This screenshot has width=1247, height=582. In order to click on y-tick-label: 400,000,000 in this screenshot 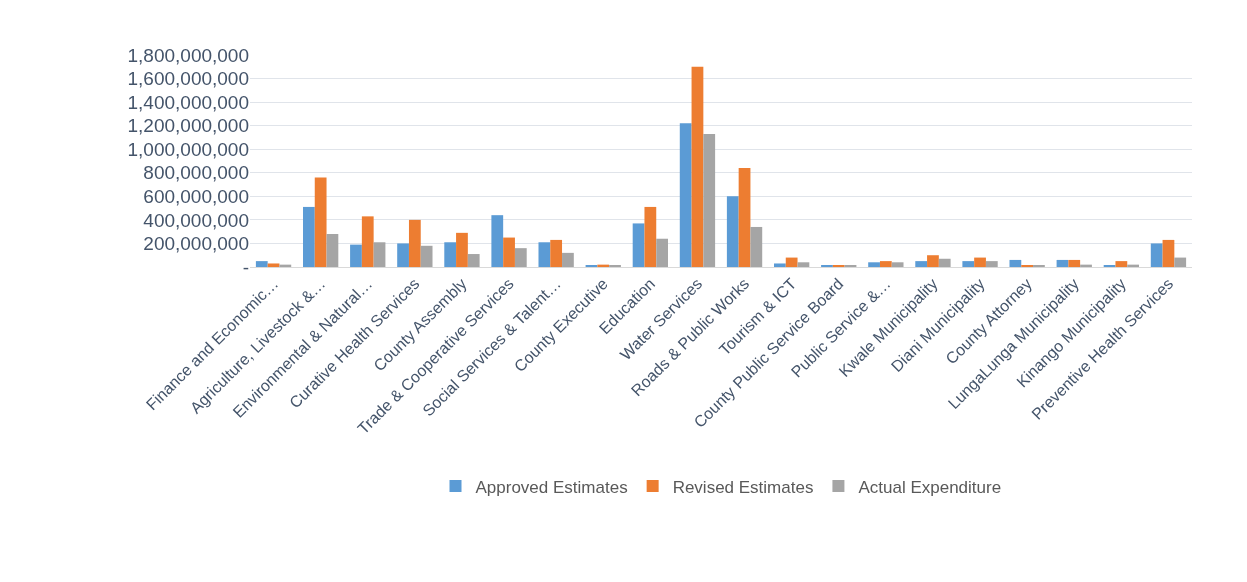, I will do `click(196, 220)`.